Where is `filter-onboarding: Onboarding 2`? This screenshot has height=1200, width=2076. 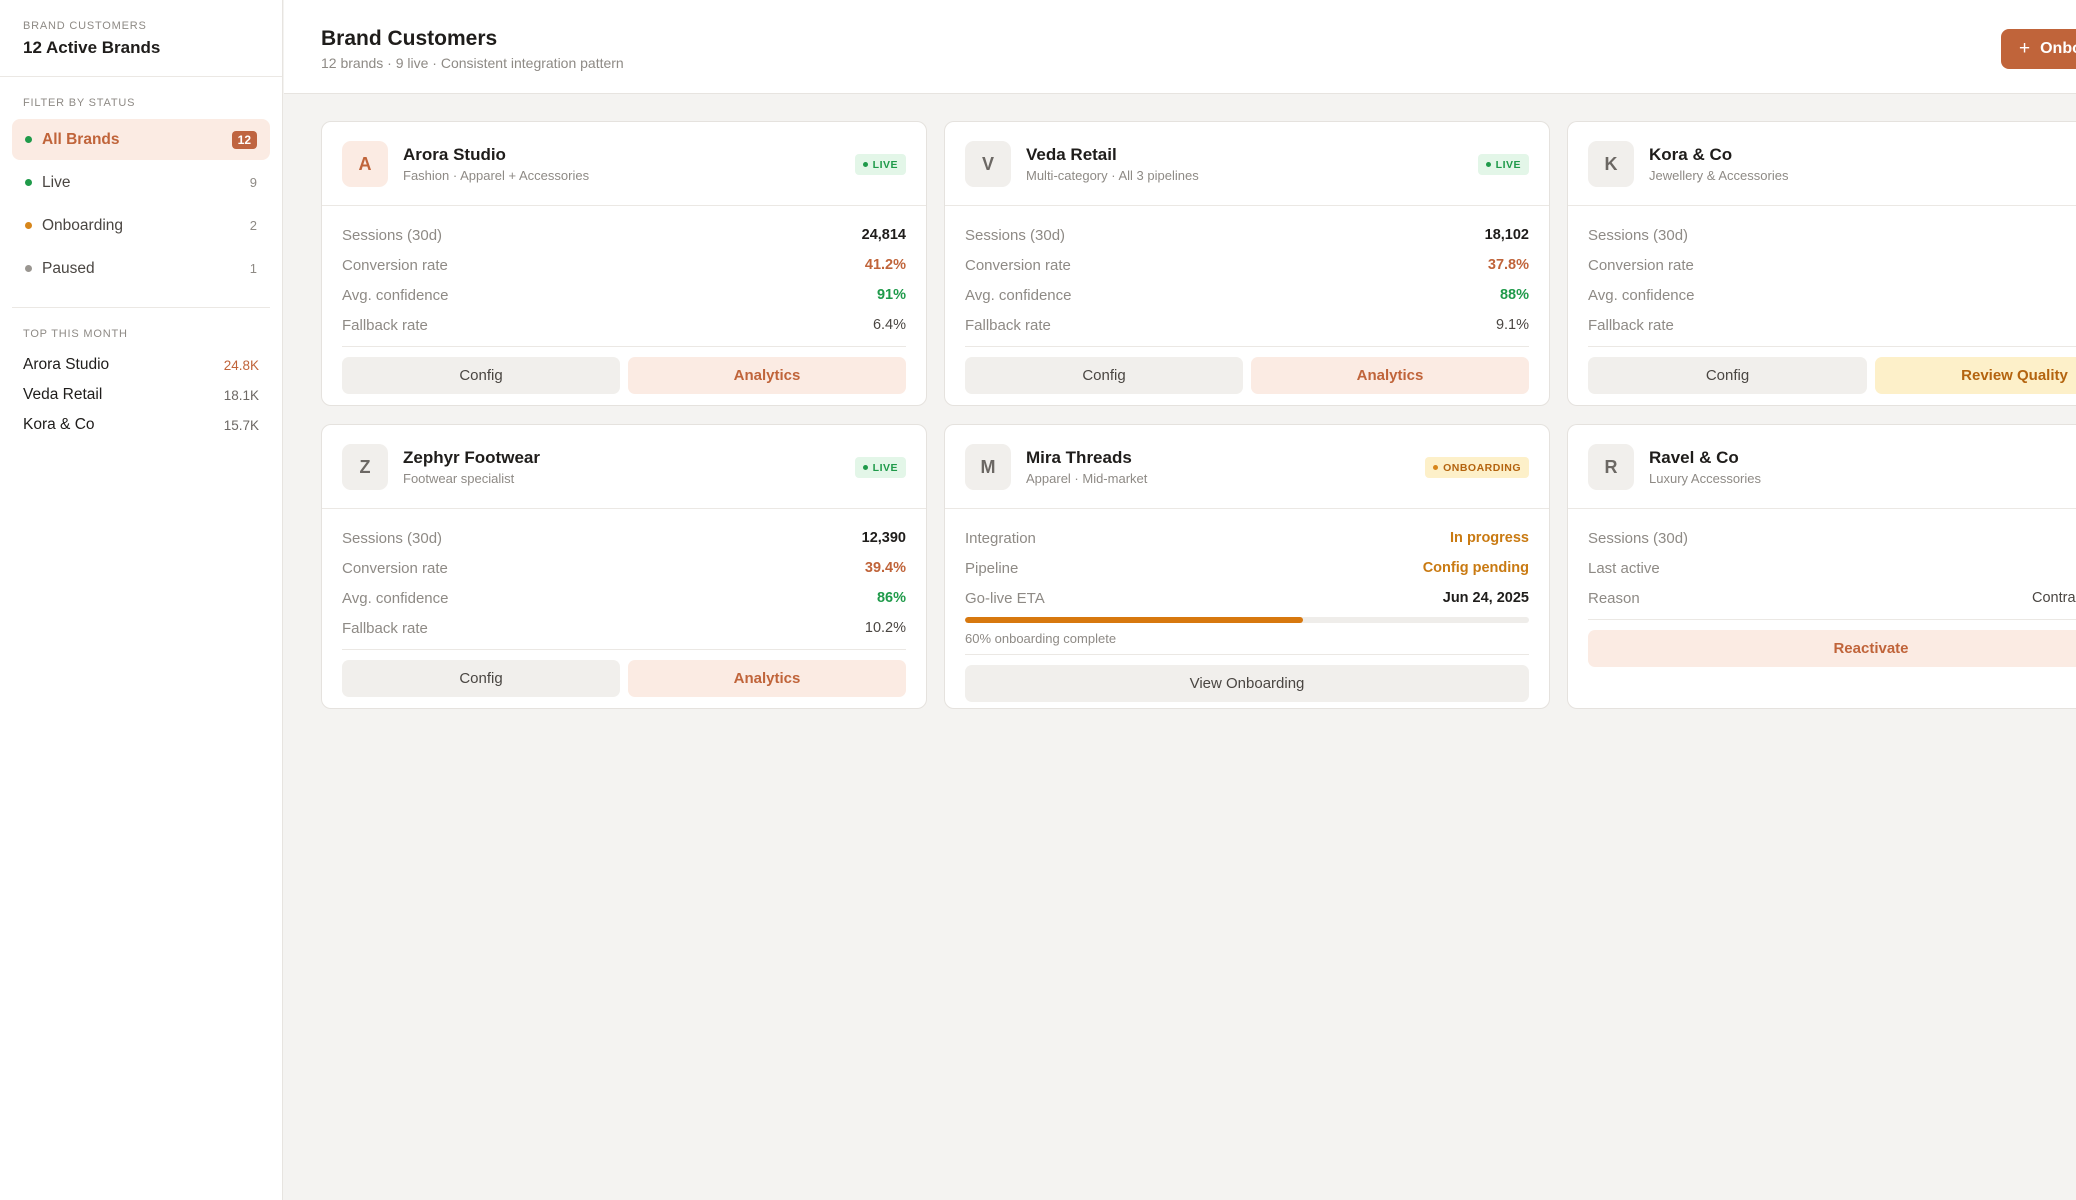 filter-onboarding: Onboarding 2 is located at coordinates (141, 225).